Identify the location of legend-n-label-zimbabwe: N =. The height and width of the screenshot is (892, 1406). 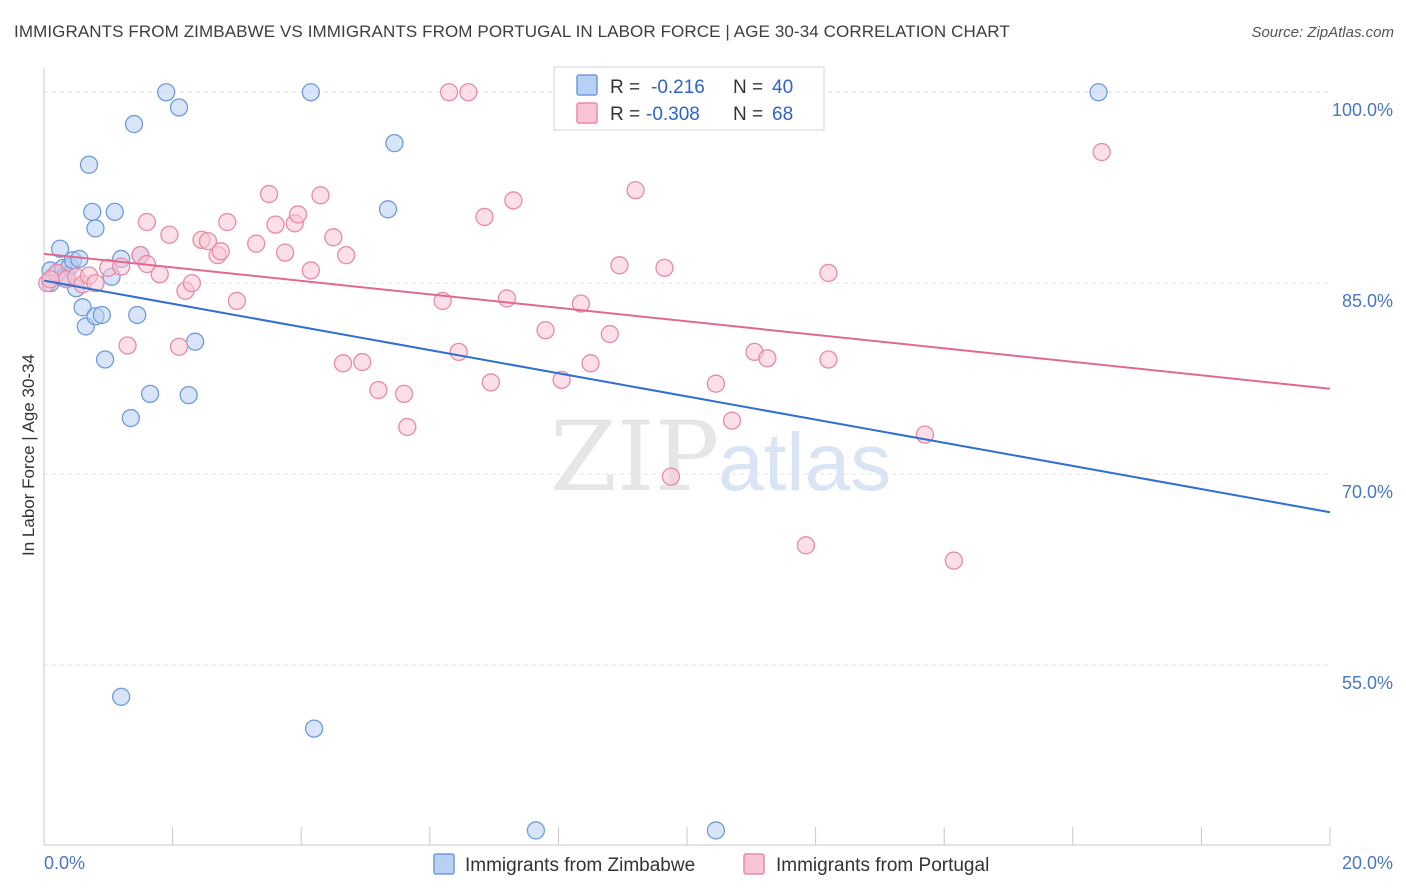
(748, 87).